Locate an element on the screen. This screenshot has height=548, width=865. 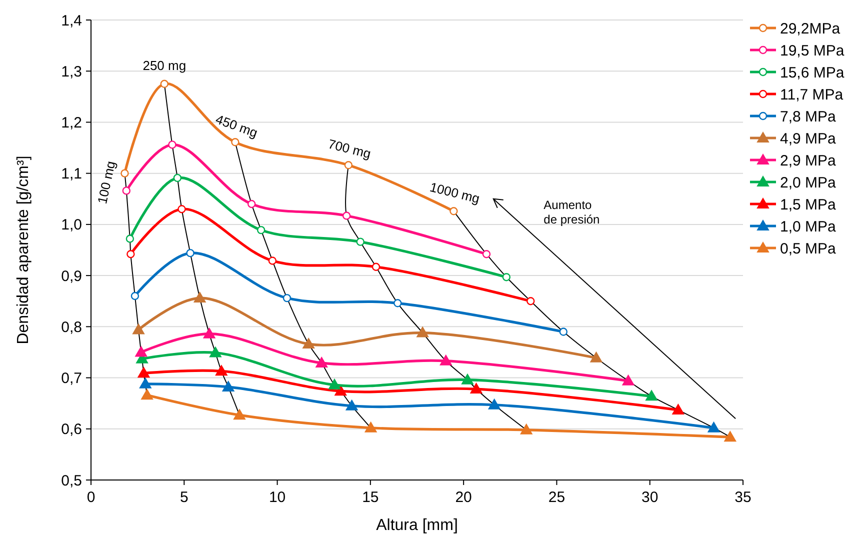
annotation: Aumento de presión is located at coordinates (572, 212).